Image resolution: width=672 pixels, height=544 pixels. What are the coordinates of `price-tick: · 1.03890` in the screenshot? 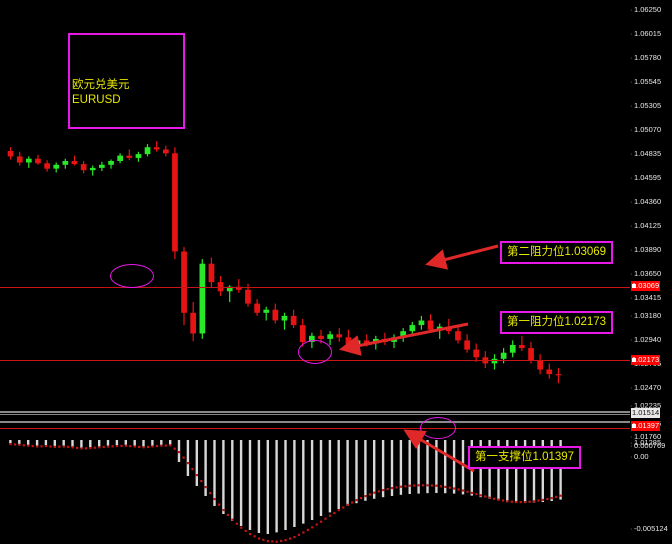 It's located at (651, 250).